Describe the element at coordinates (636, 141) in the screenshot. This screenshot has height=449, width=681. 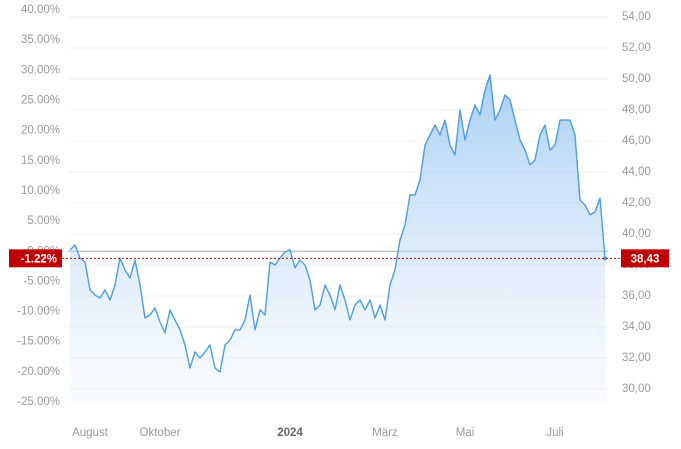
I see `y2-tick-label: 46,00` at that location.